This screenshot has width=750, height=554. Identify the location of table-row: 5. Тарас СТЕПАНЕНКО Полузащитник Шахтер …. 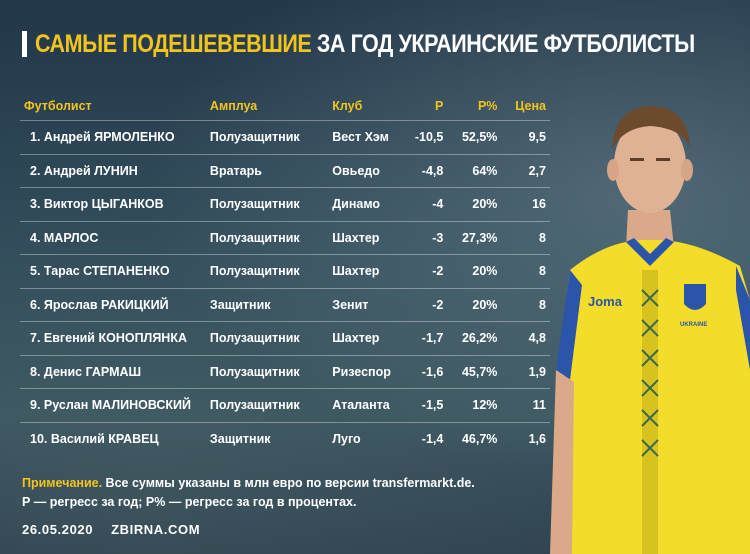
(285, 271).